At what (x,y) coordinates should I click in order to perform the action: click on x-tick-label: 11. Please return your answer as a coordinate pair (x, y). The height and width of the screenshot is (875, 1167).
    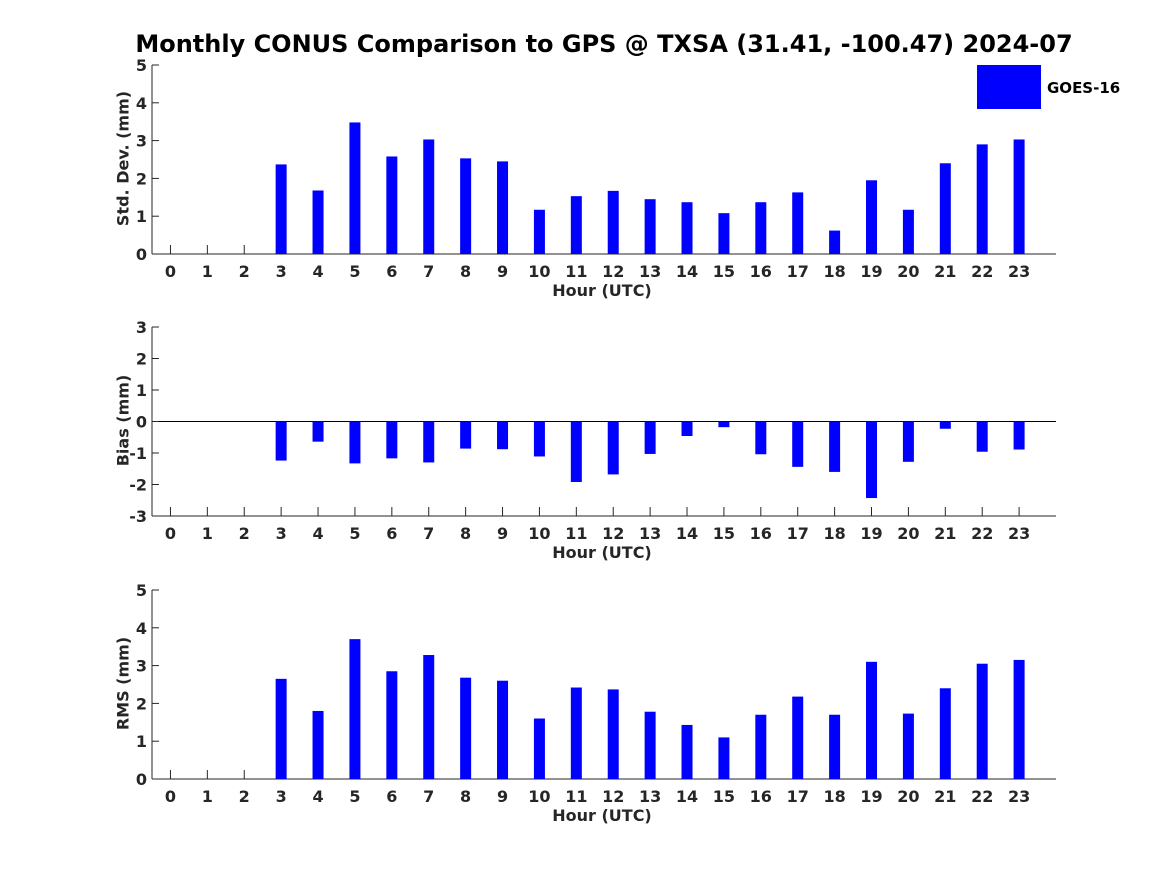
    Looking at the image, I should click on (576, 533).